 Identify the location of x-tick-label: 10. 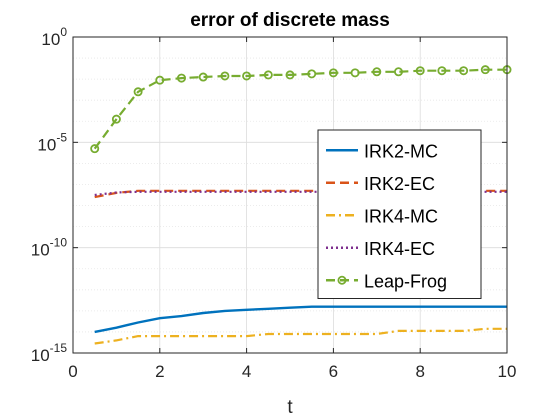
(507, 371).